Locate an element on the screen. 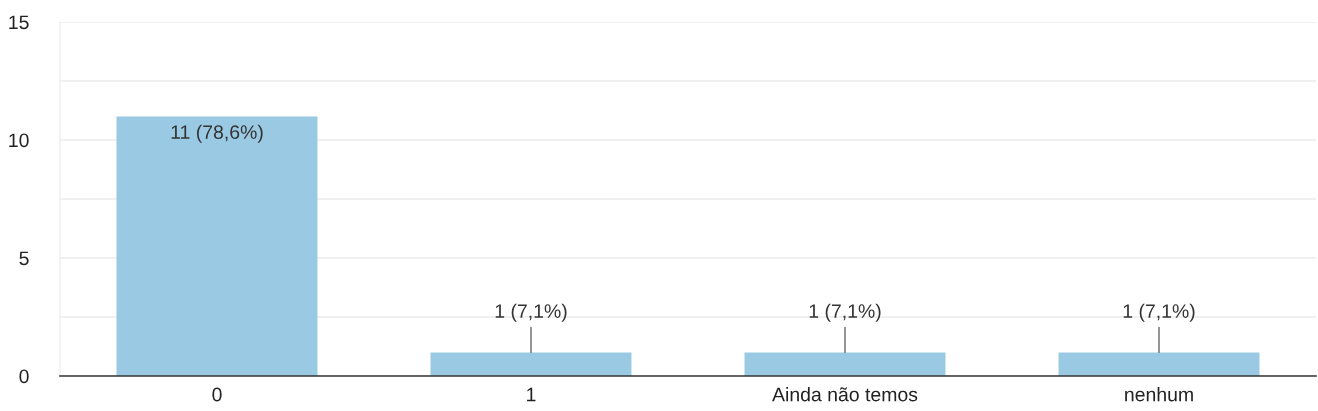 The image size is (1318, 411). y-tick-label: 10 is located at coordinates (19, 140).